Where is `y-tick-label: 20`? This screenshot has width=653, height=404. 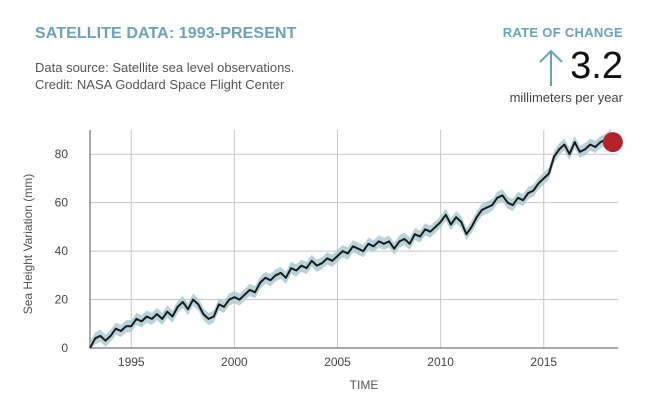 y-tick-label: 20 is located at coordinates (62, 300).